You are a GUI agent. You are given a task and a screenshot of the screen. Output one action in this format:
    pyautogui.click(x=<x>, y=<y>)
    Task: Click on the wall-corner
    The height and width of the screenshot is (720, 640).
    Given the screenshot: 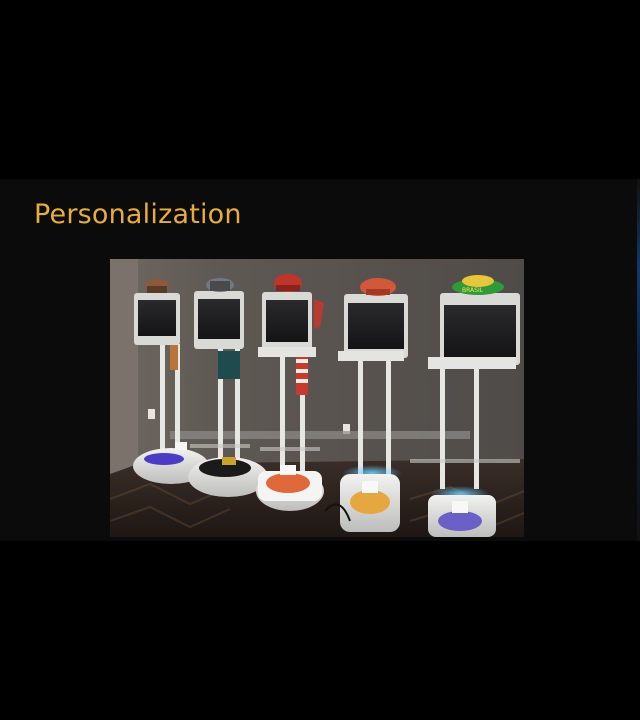 What is the action you would take?
    pyautogui.click(x=124, y=366)
    